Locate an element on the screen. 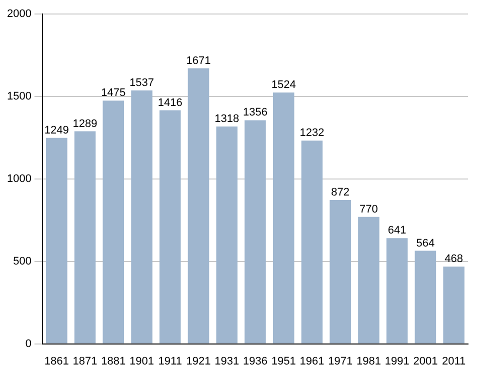 This screenshot has height=373, width=488. data-label: 641 is located at coordinates (397, 230).